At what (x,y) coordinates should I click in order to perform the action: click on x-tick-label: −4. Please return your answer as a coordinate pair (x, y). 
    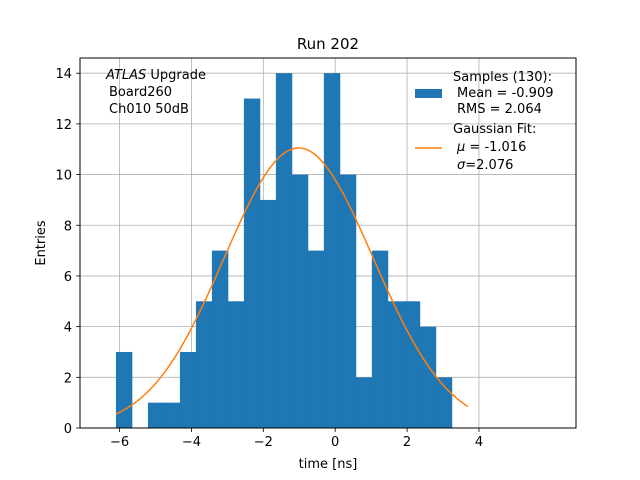
    Looking at the image, I should click on (191, 442).